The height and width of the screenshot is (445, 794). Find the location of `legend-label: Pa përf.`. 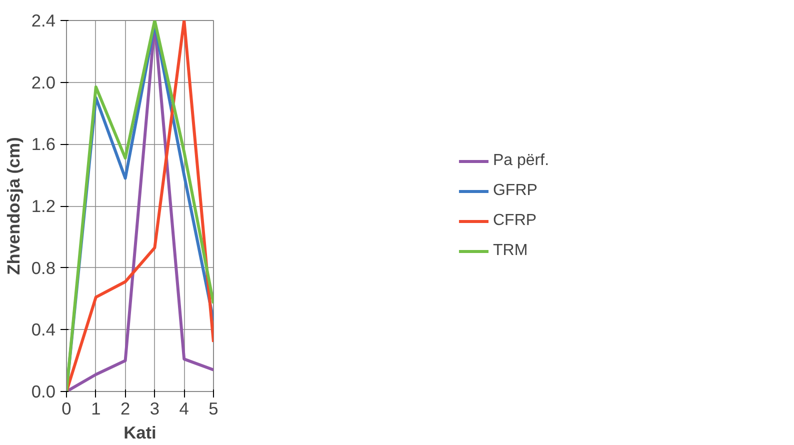

legend-label: Pa përf. is located at coordinates (521, 161).